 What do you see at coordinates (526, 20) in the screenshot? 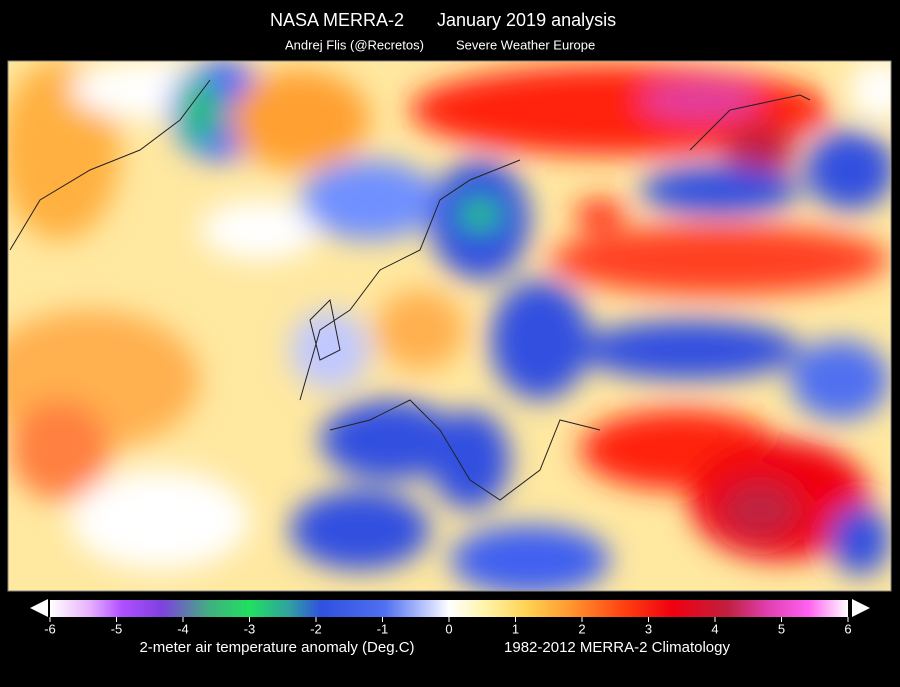
I see `period: January 2019 analysis` at bounding box center [526, 20].